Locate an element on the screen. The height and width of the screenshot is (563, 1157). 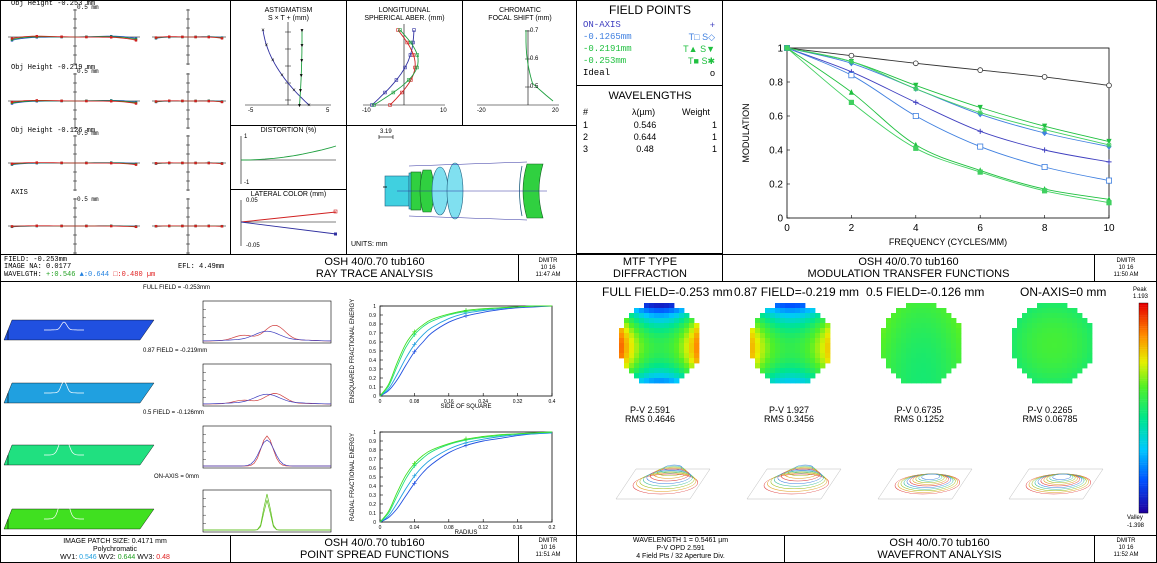
wf-footer-3: 4 Field Pts / 32 Aperture Div. is located at coordinates (680, 556).